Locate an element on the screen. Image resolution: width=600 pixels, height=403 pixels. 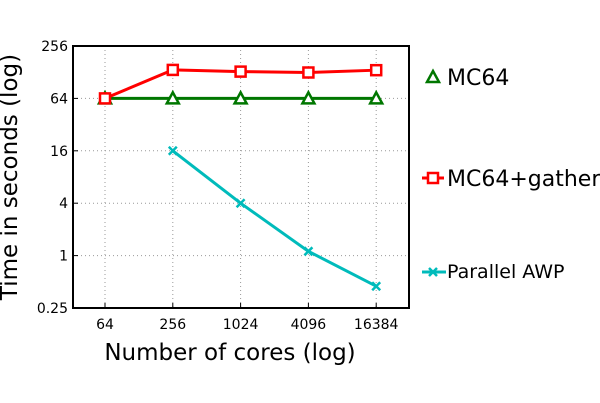
y-axis-label: Time in seconds (log) is located at coordinates (11, 177).